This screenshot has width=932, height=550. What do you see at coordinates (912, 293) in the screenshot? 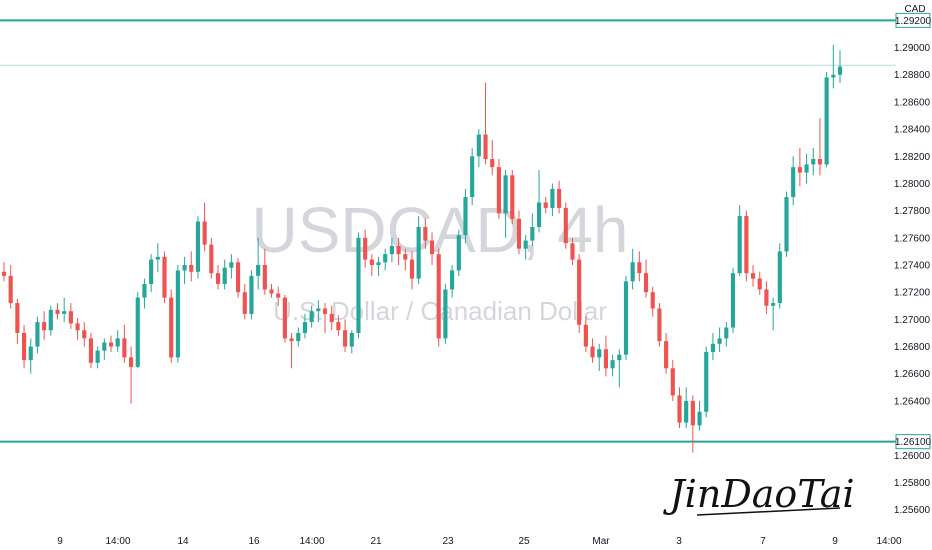
I see `y-tick-label: 1.27200` at bounding box center [912, 293].